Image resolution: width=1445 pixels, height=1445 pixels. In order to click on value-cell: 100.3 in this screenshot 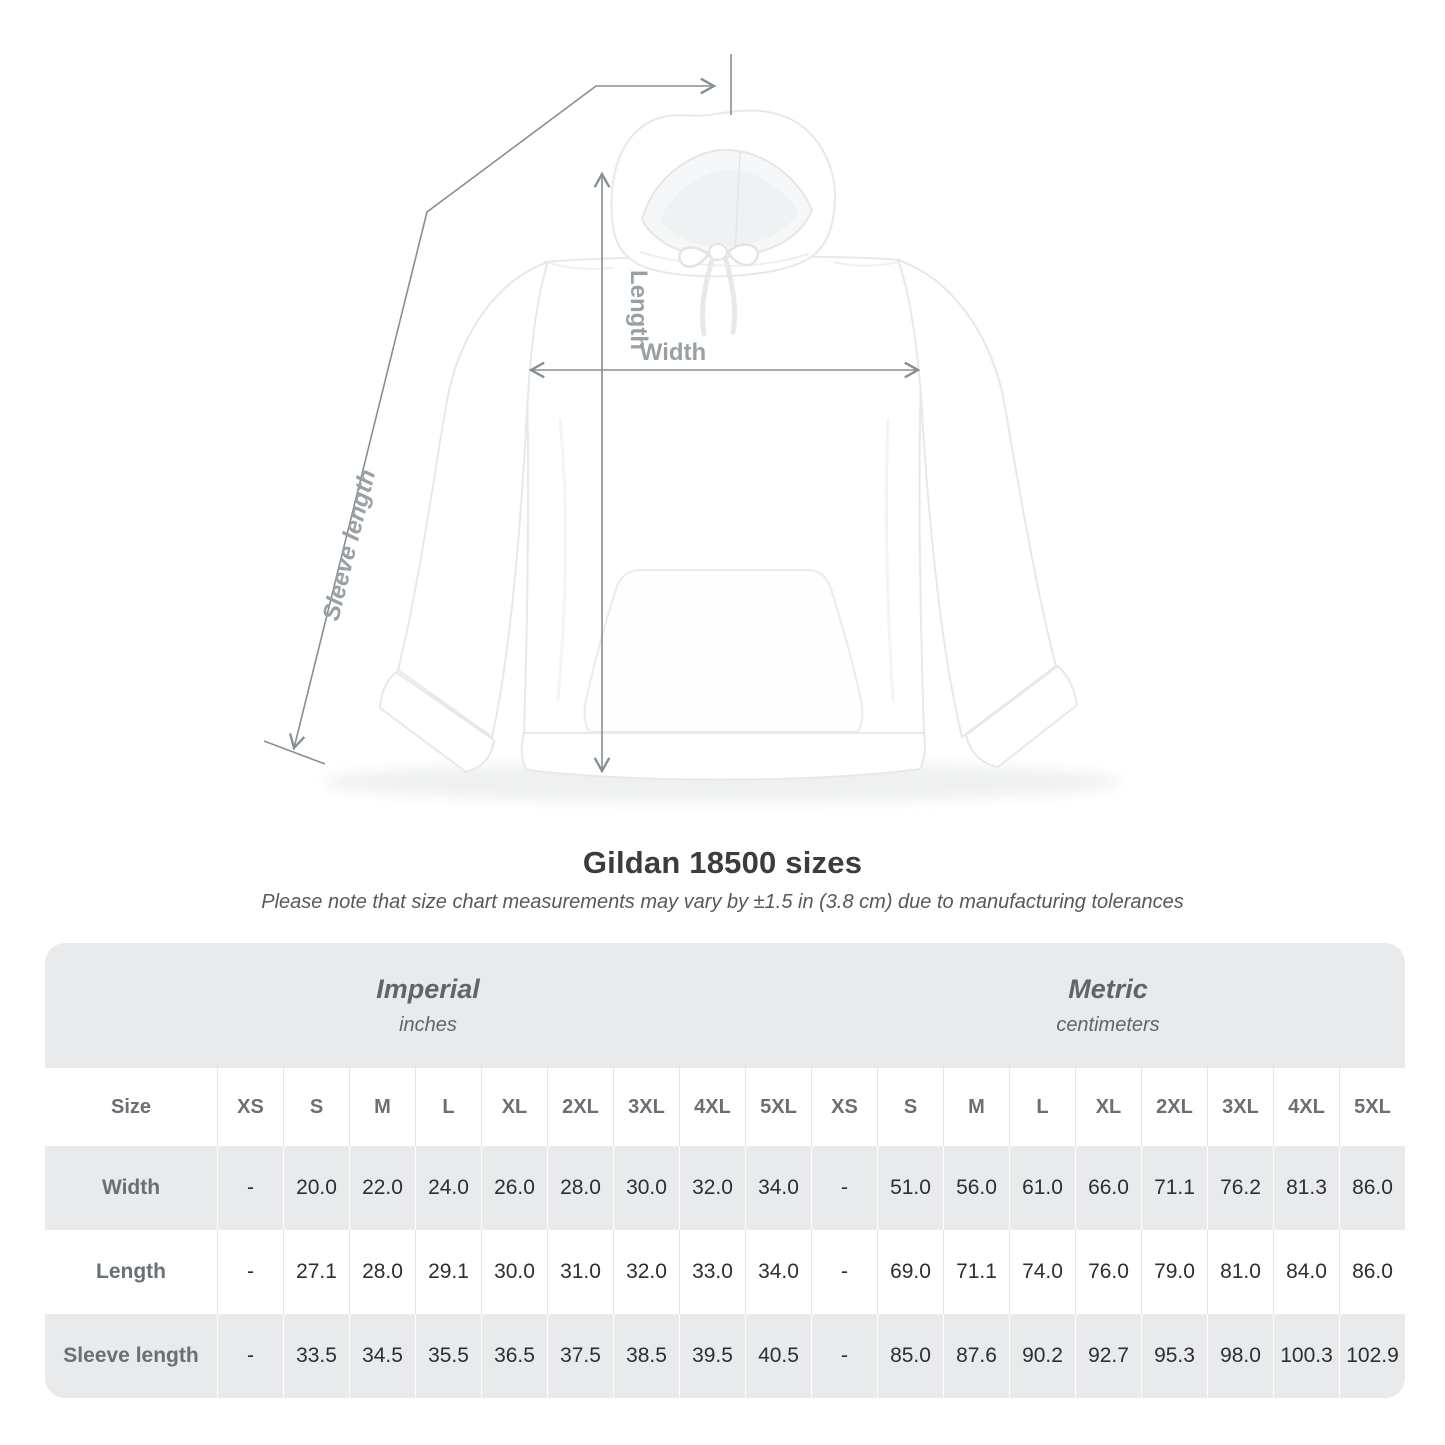, I will do `click(1306, 1356)`.